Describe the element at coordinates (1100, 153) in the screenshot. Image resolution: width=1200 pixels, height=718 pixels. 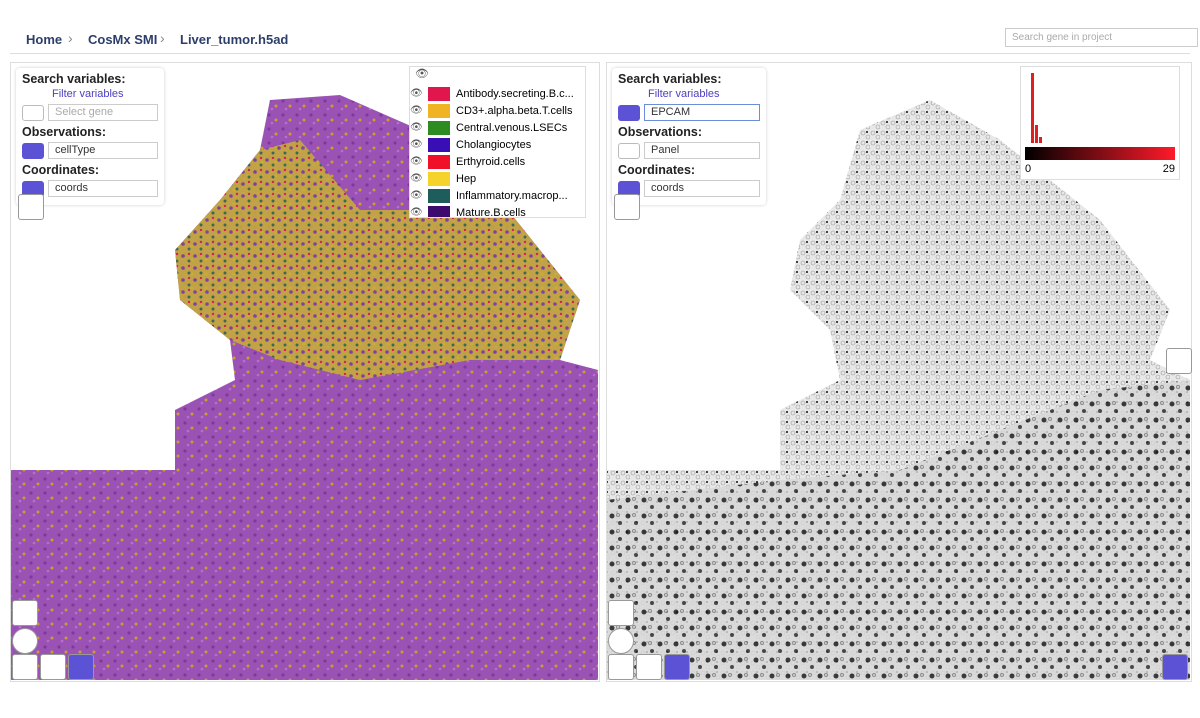
I see `colorbar` at that location.